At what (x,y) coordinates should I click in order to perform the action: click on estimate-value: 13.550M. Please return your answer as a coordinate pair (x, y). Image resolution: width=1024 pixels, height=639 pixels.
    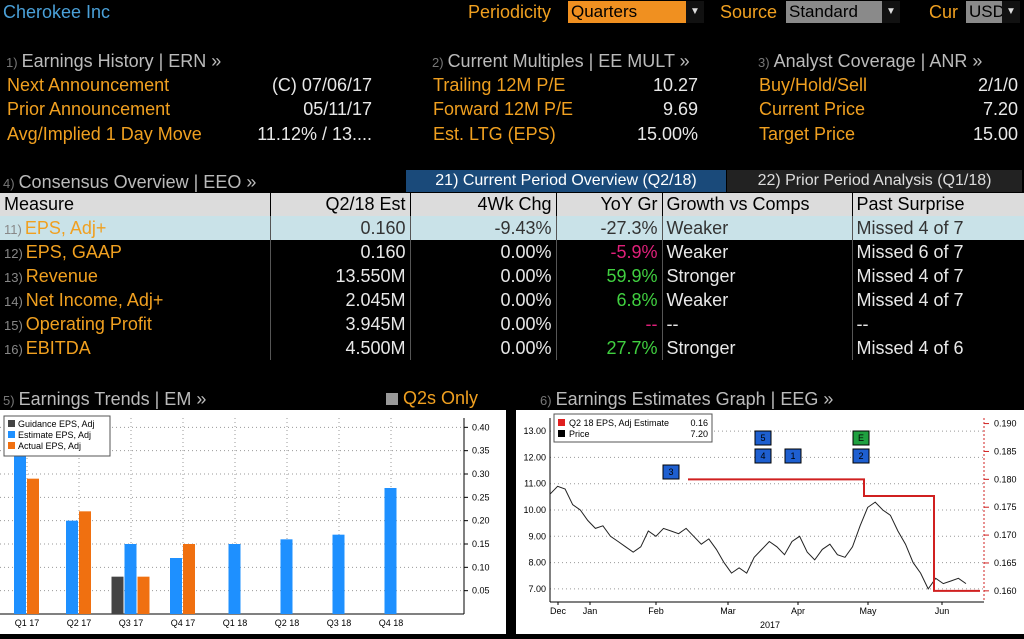
    Looking at the image, I should click on (340, 276).